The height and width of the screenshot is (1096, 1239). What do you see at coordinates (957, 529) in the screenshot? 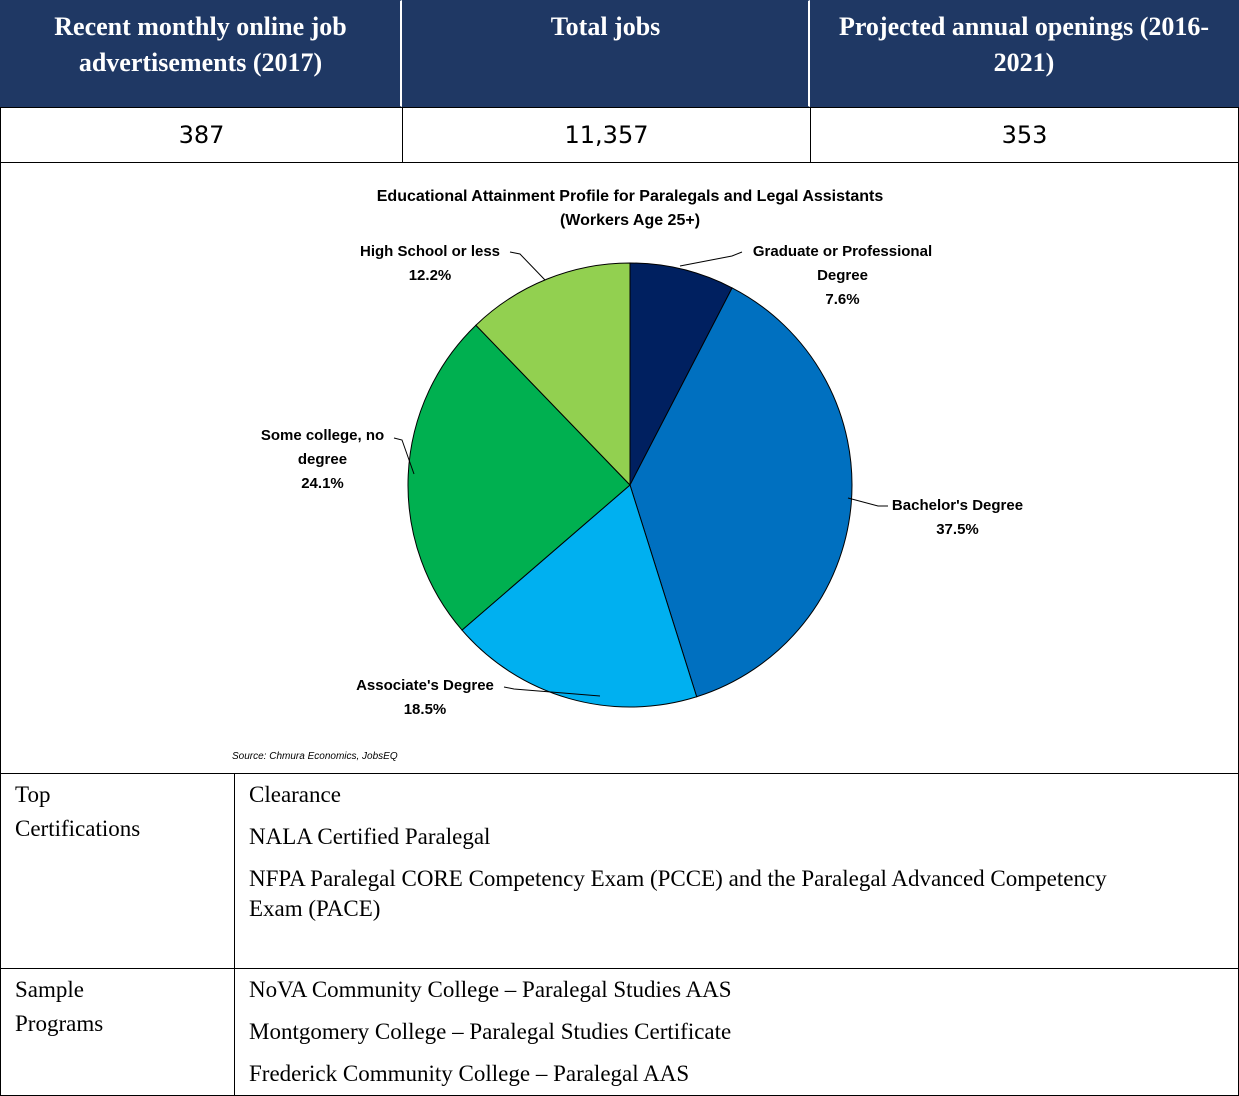
I see `value-label: 37.5%` at bounding box center [957, 529].